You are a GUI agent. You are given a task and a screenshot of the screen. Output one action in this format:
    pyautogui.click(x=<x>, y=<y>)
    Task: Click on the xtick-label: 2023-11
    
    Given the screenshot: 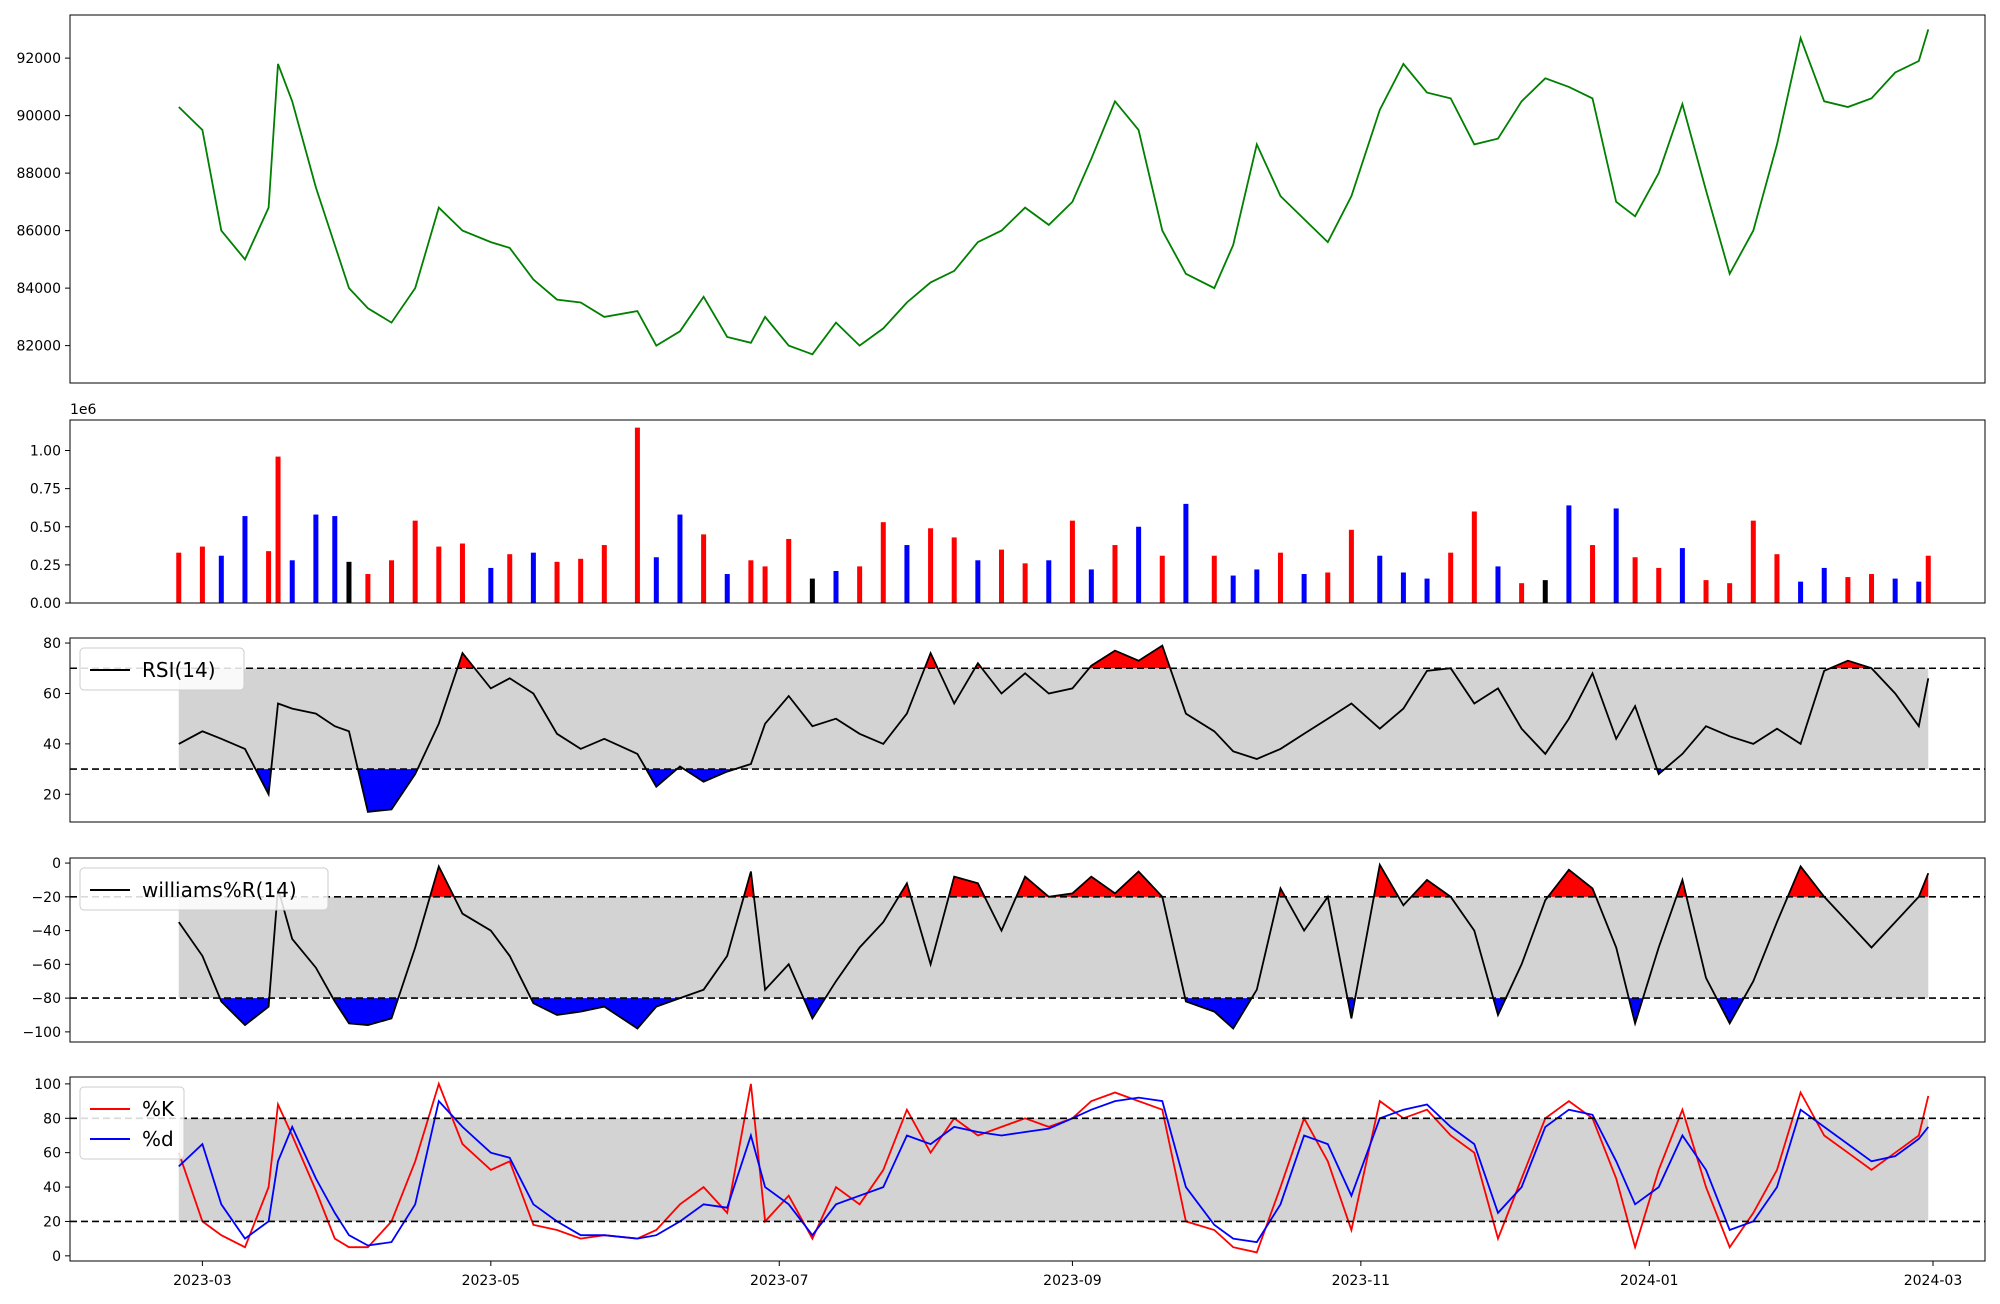 What is the action you would take?
    pyautogui.click(x=1361, y=1281)
    